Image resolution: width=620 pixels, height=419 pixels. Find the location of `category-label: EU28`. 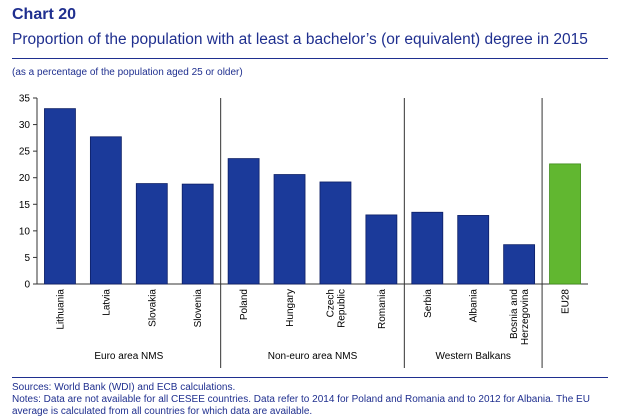

category-label: EU28 is located at coordinates (566, 301).